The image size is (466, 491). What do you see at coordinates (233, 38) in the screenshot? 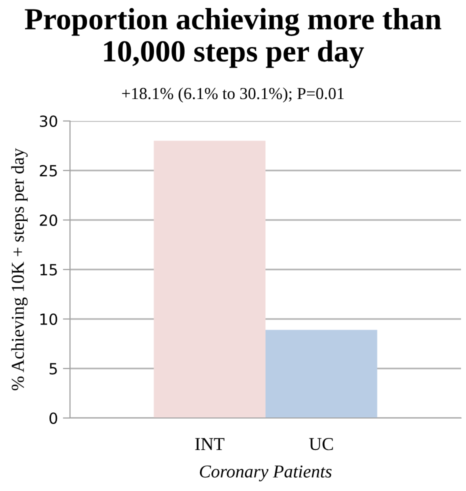
I see `chart-title: Proportion achieving more than 10,000 steps per day` at bounding box center [233, 38].